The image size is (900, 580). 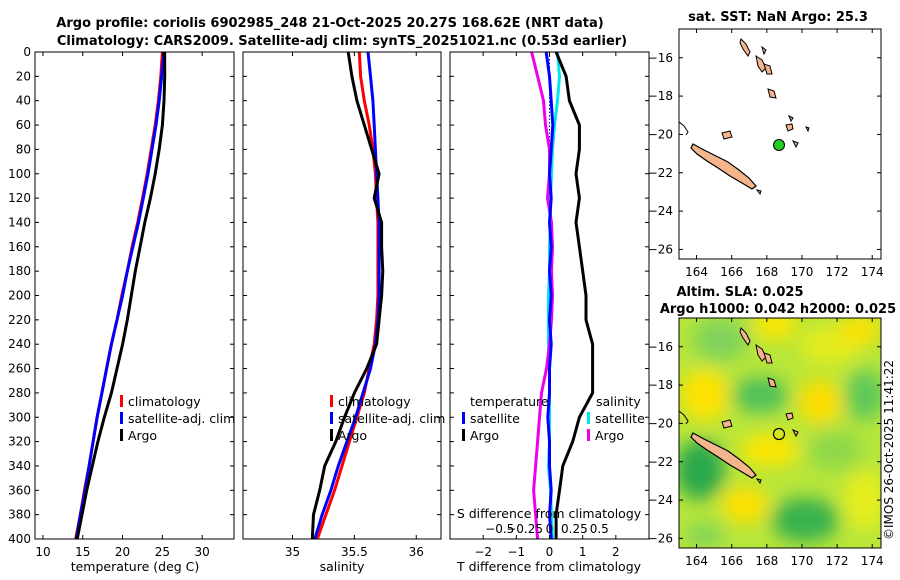 I want to click on x-tick-label: 30, so click(x=202, y=552).